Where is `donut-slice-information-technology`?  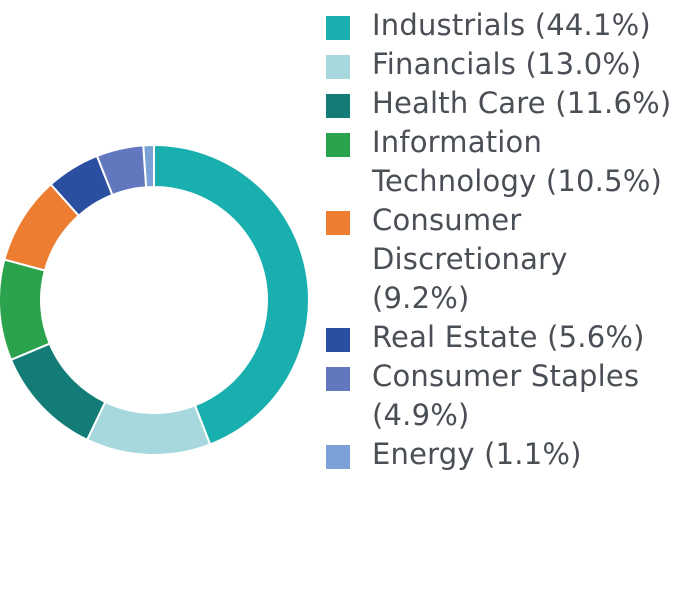 donut-slice-information-technology is located at coordinates (26, 310).